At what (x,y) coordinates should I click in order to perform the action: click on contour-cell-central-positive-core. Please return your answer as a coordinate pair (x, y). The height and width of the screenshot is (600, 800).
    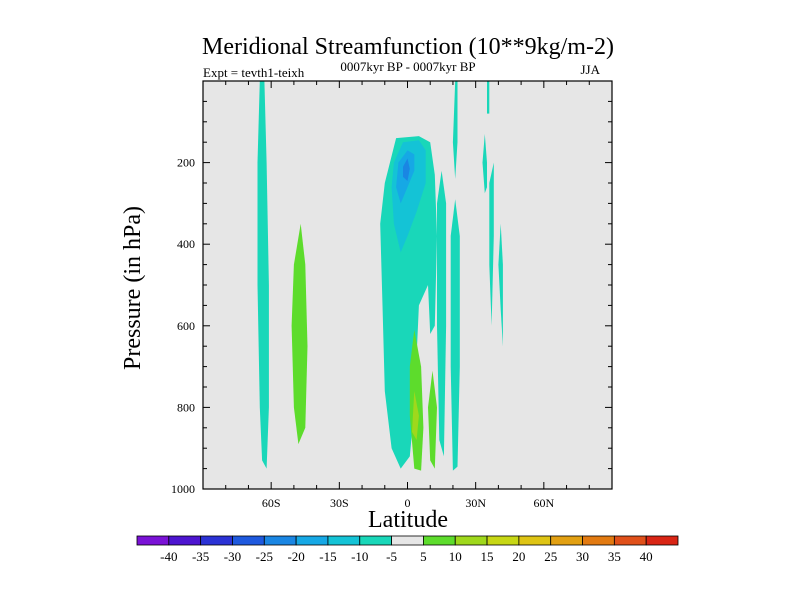
    Looking at the image, I should click on (415, 415).